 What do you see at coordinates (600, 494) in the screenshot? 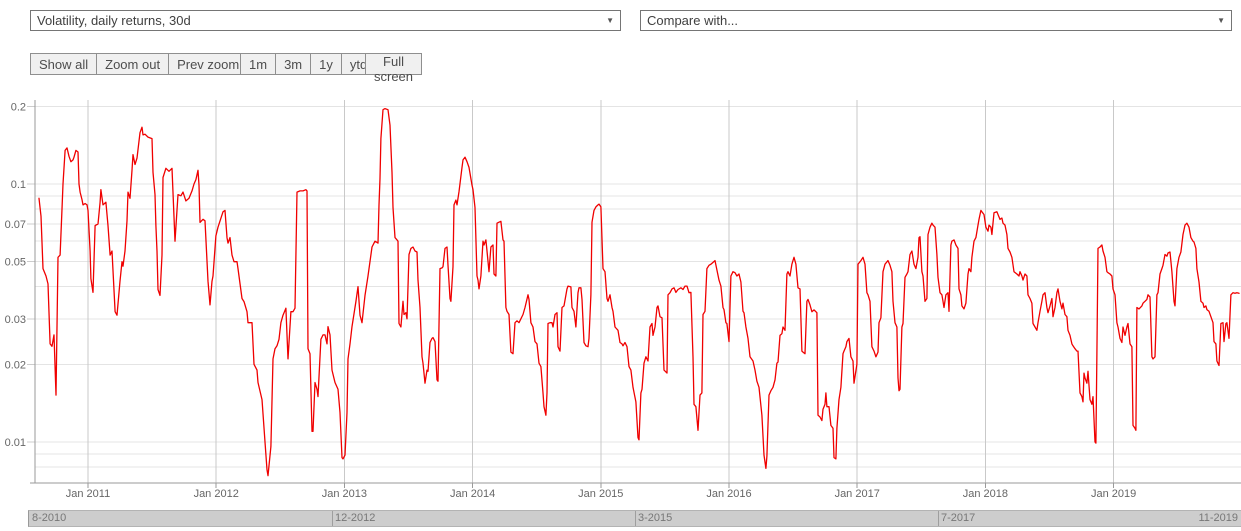
I see `x-axis-label: Jan 2015` at bounding box center [600, 494].